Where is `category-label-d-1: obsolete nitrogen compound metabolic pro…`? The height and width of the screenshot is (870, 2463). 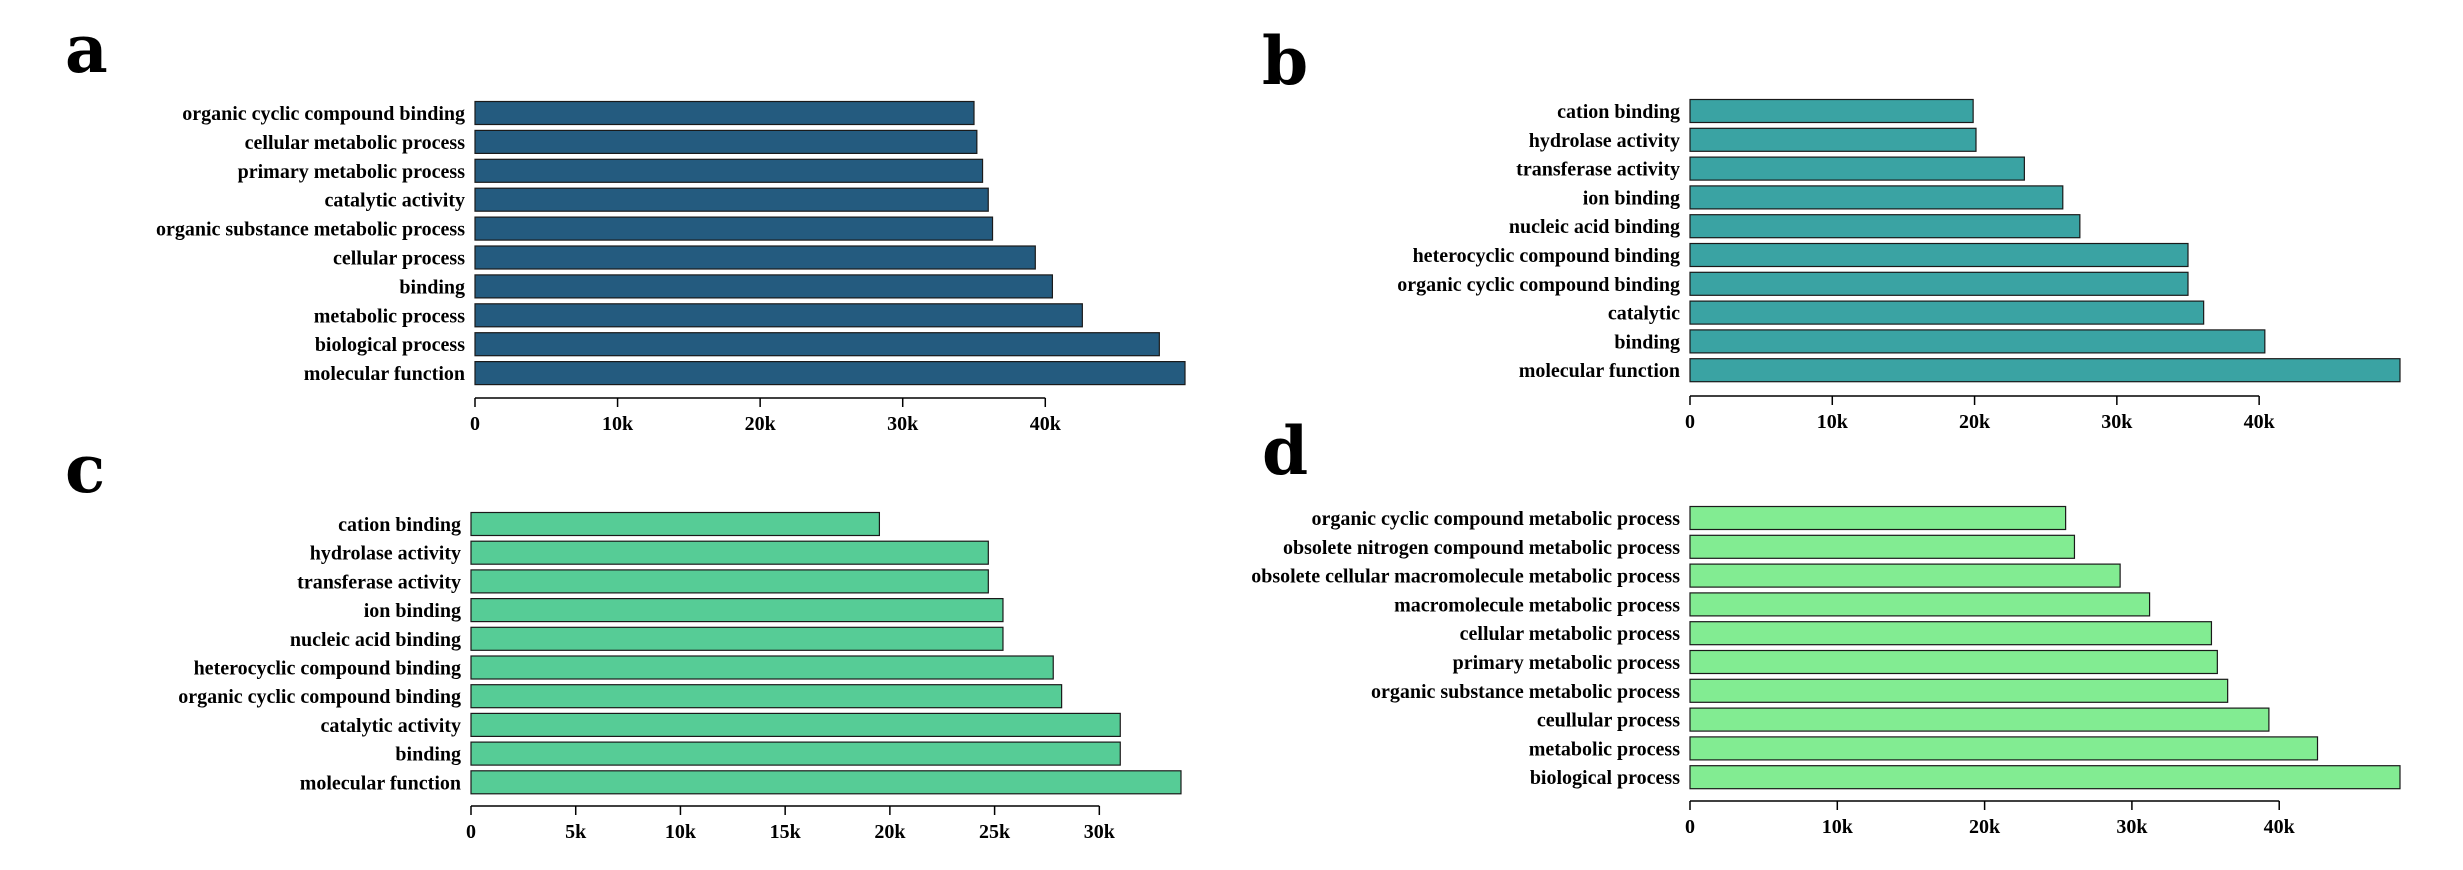
category-label-d-1: obsolete nitrogen compound metabolic pro… is located at coordinates (1481, 548).